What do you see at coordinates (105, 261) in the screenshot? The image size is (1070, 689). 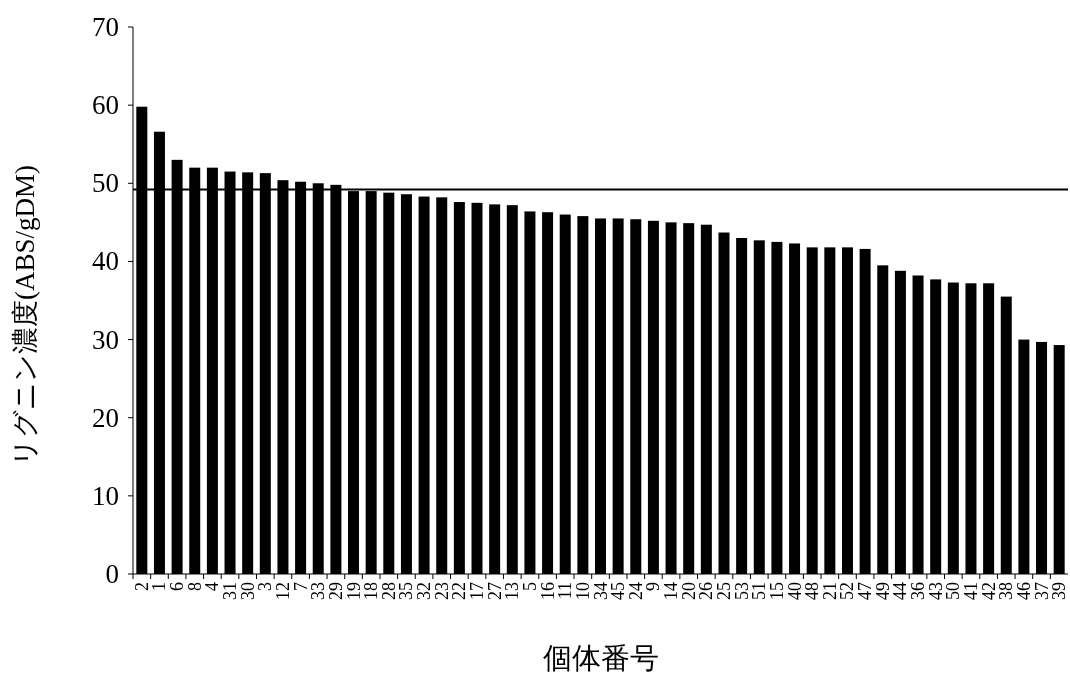 I see `y-tick-label: 40` at bounding box center [105, 261].